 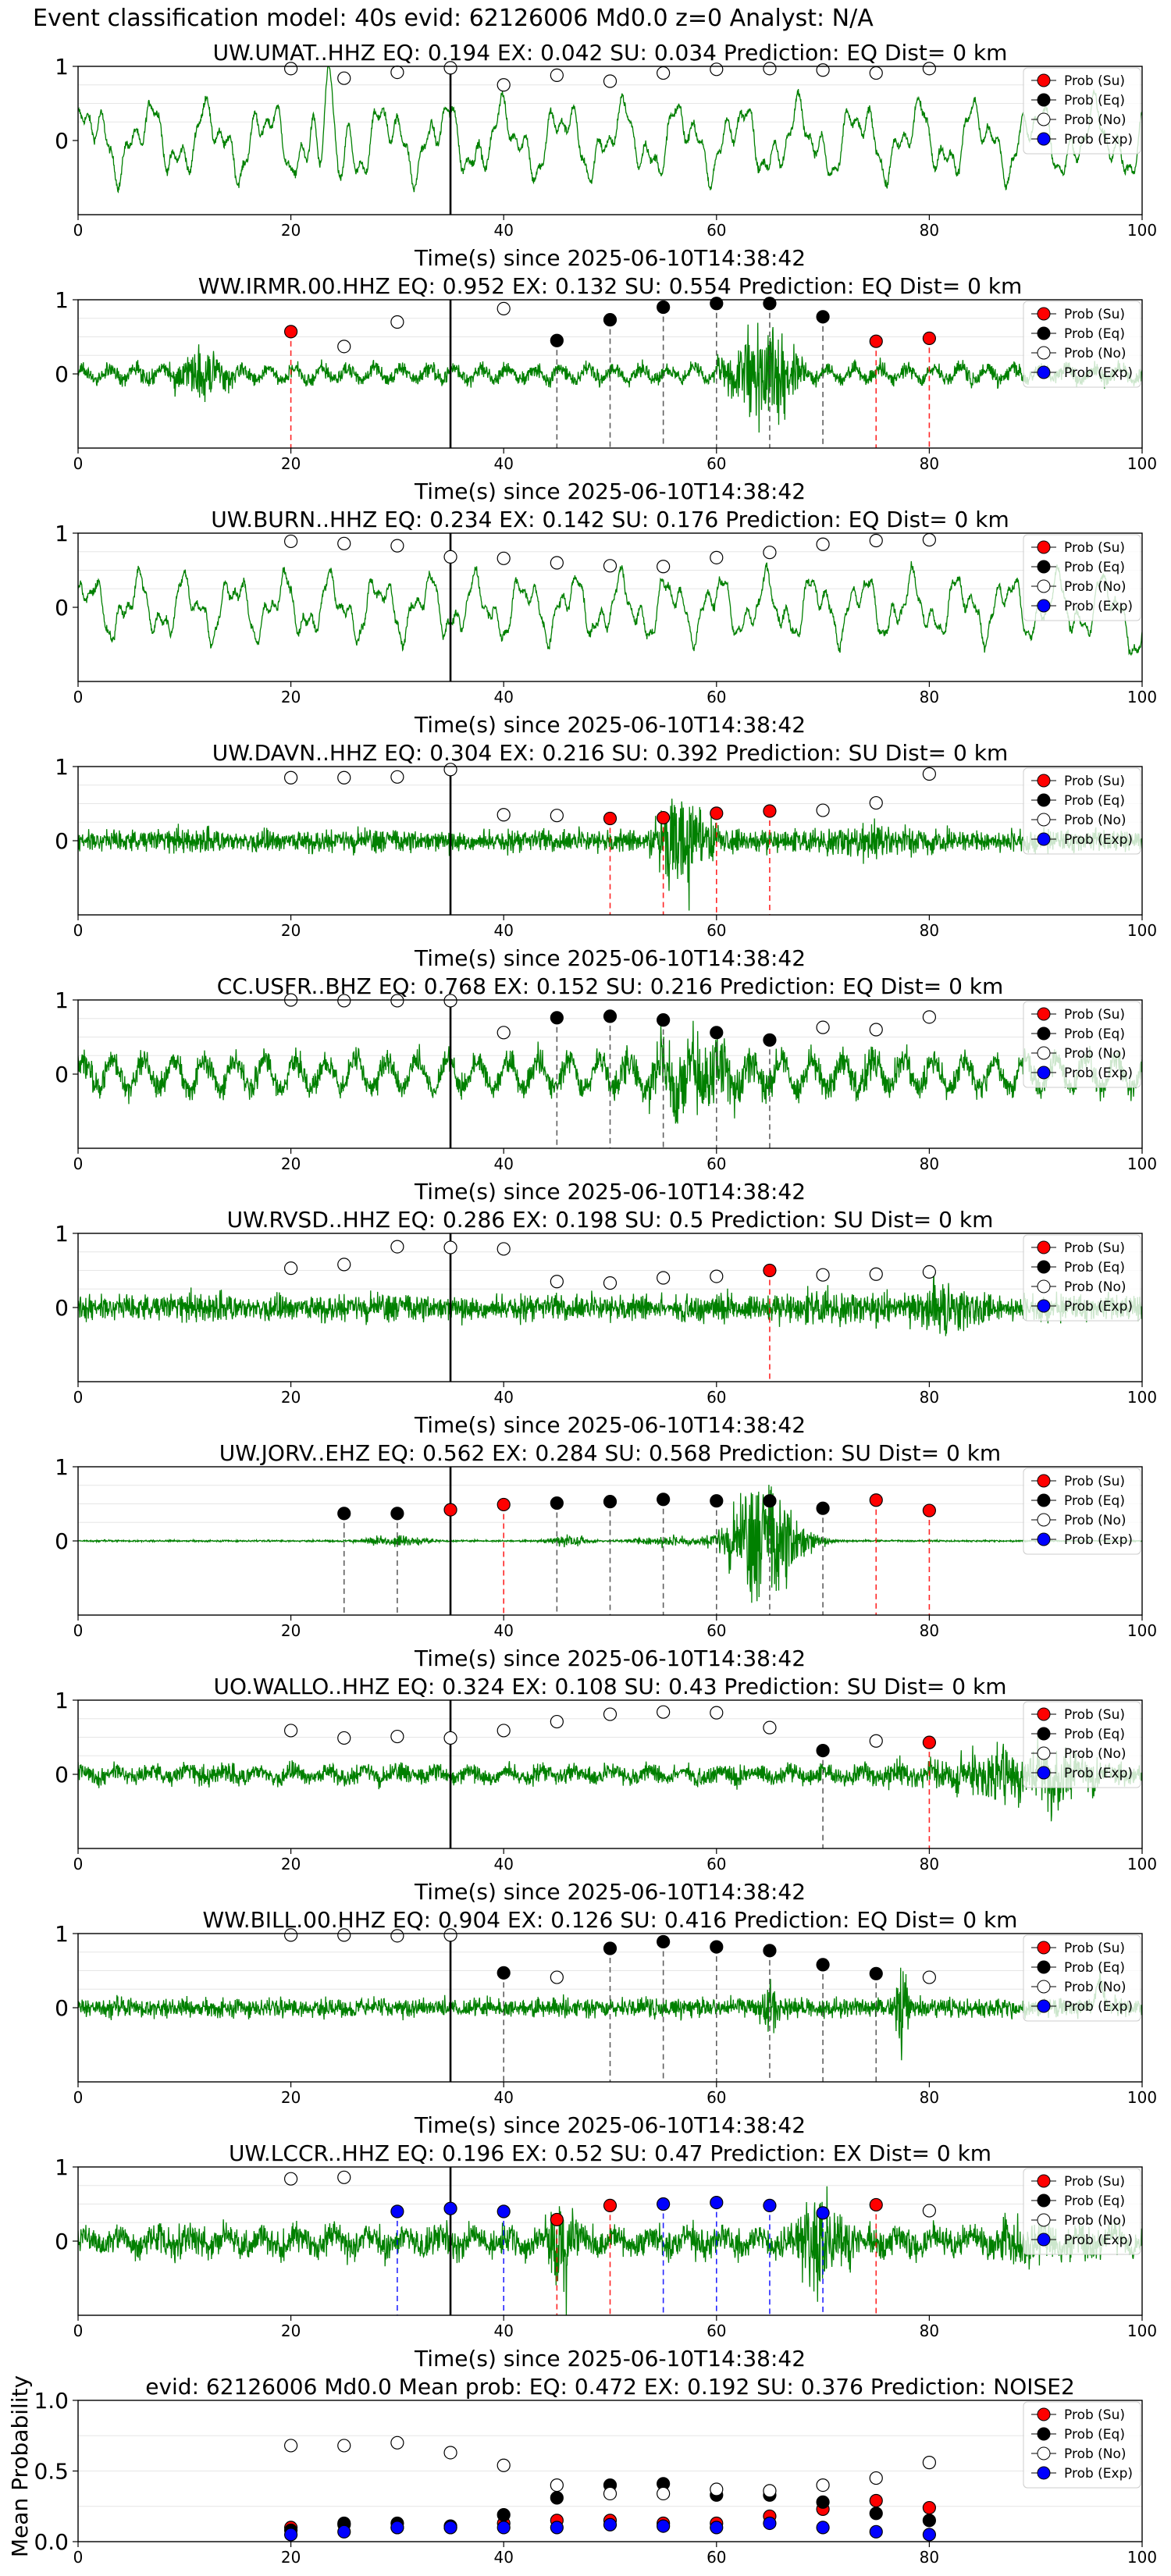 I want to click on y-tick-label: 1.0, so click(x=51, y=2401).